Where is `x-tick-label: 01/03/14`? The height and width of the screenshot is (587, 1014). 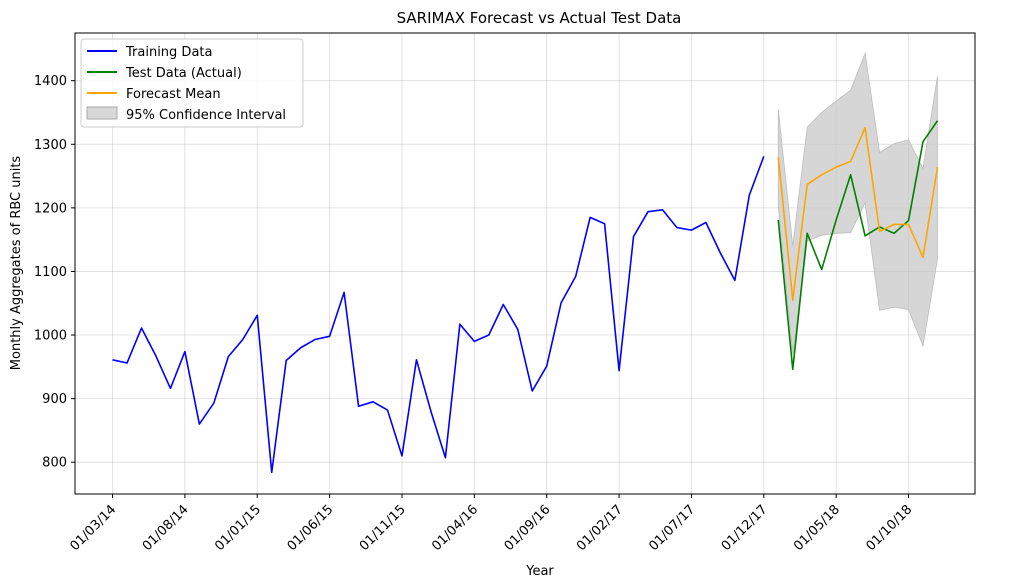
x-tick-label: 01/03/14 is located at coordinates (93, 528).